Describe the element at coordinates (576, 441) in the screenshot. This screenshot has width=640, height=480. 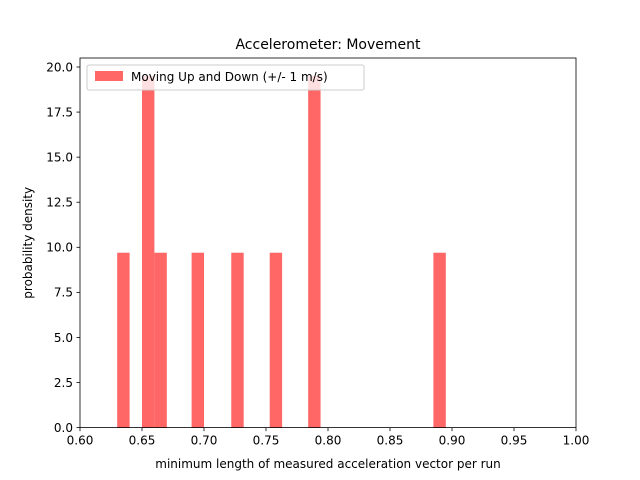
I see `x-tick-label: 1.00` at that location.